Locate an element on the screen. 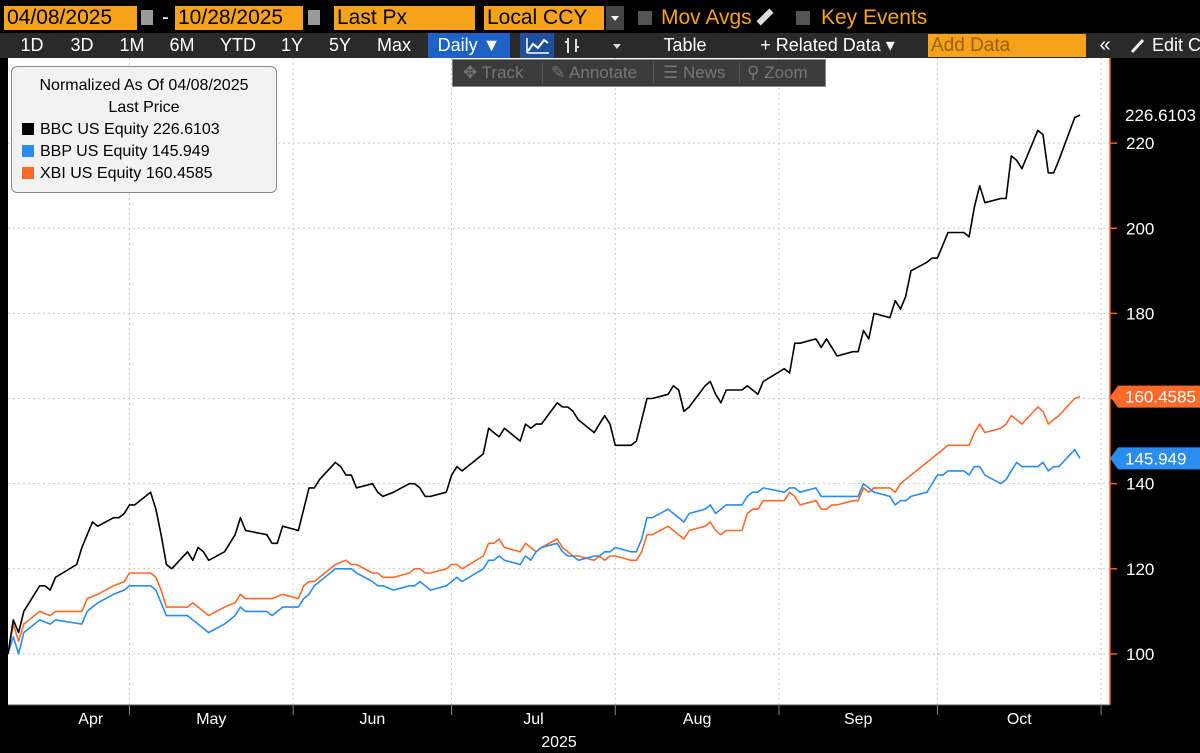 Image resolution: width=1200 pixels, height=753 pixels. table-button: Table is located at coordinates (685, 45).